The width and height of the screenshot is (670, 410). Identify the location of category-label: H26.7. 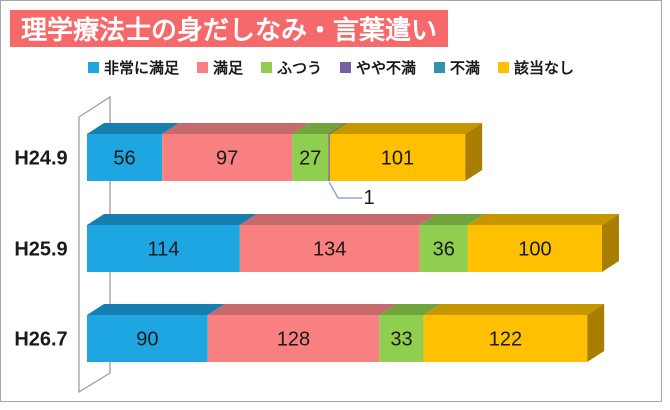
(40, 340).